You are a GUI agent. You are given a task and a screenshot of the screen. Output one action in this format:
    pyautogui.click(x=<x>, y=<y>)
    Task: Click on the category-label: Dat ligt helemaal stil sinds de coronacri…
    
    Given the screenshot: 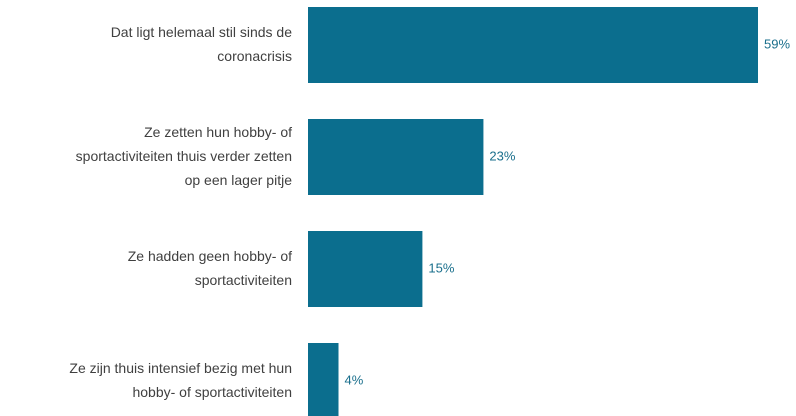 What is the action you would take?
    pyautogui.click(x=202, y=44)
    